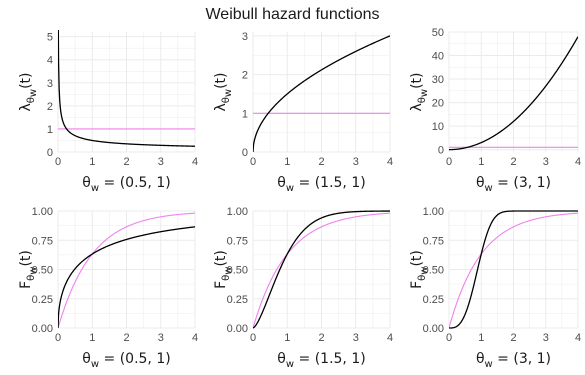 This screenshot has width=585, height=375. I want to click on panel-2: 0 1 2 3 4 0 1 2 3 θw = (1.5, 1) λθw(t), so click(303, 112).